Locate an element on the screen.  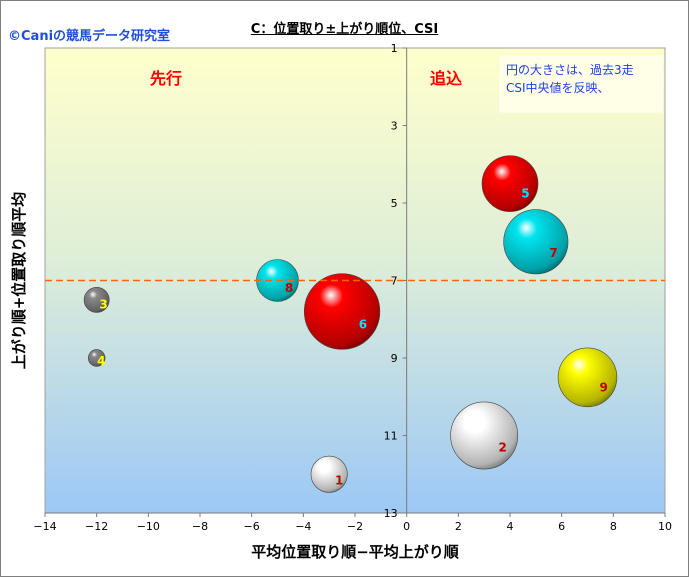
bubble-label-2: 2 is located at coordinates (502, 447).